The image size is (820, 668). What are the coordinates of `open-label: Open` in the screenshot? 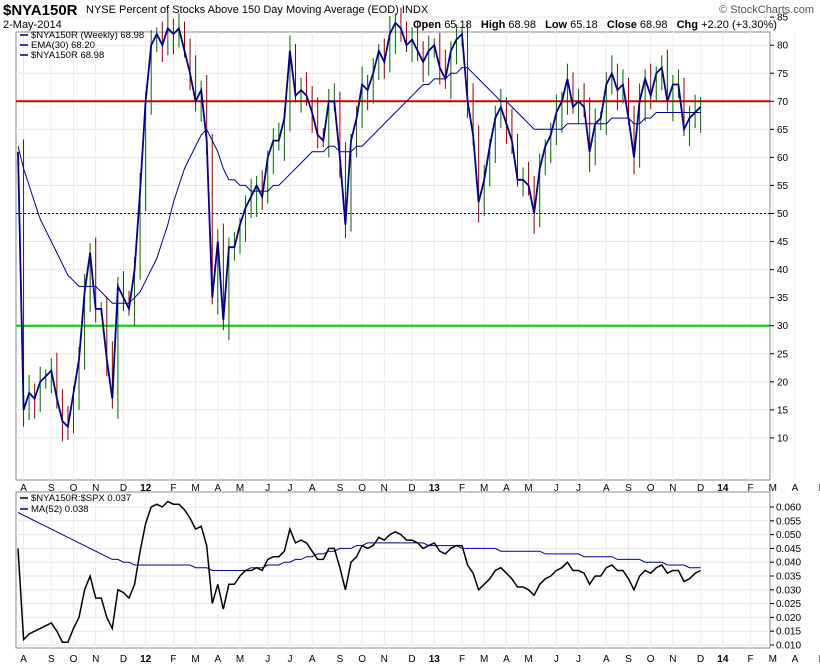 It's located at (427, 25).